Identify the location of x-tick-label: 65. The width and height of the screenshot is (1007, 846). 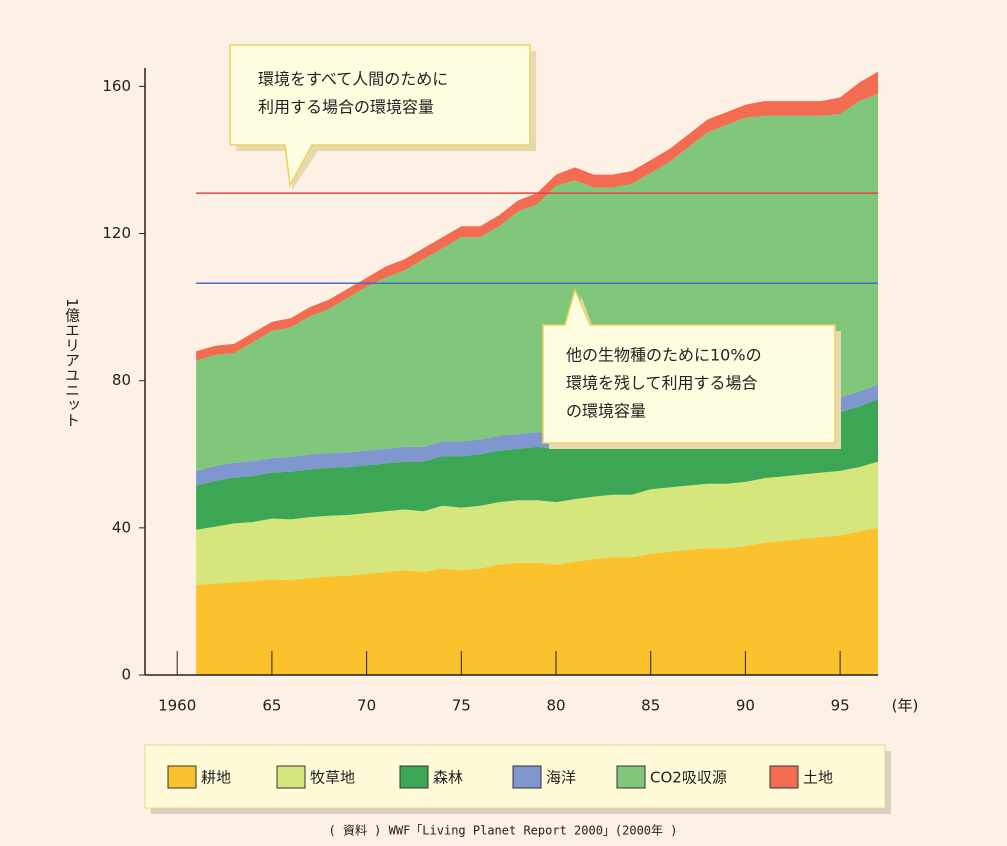
(271, 706).